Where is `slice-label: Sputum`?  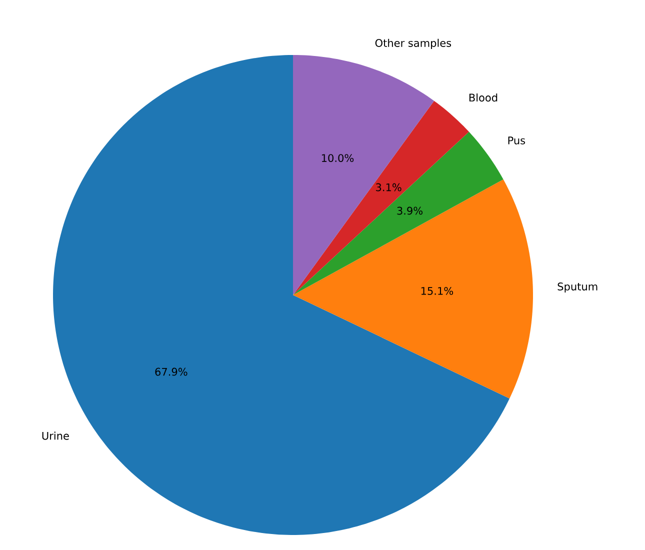
slice-label: Sputum is located at coordinates (578, 287).